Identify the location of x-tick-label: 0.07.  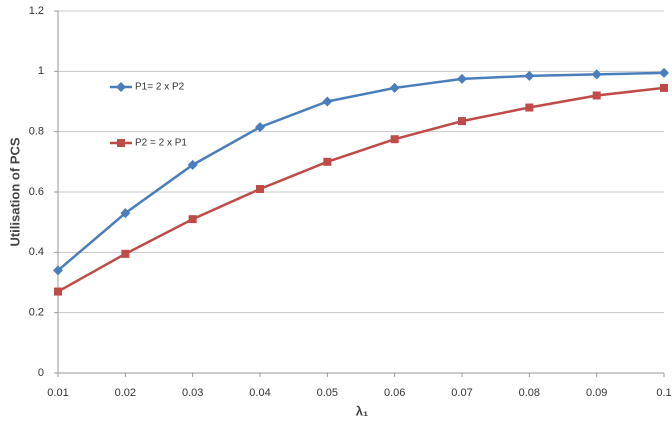
(461, 393).